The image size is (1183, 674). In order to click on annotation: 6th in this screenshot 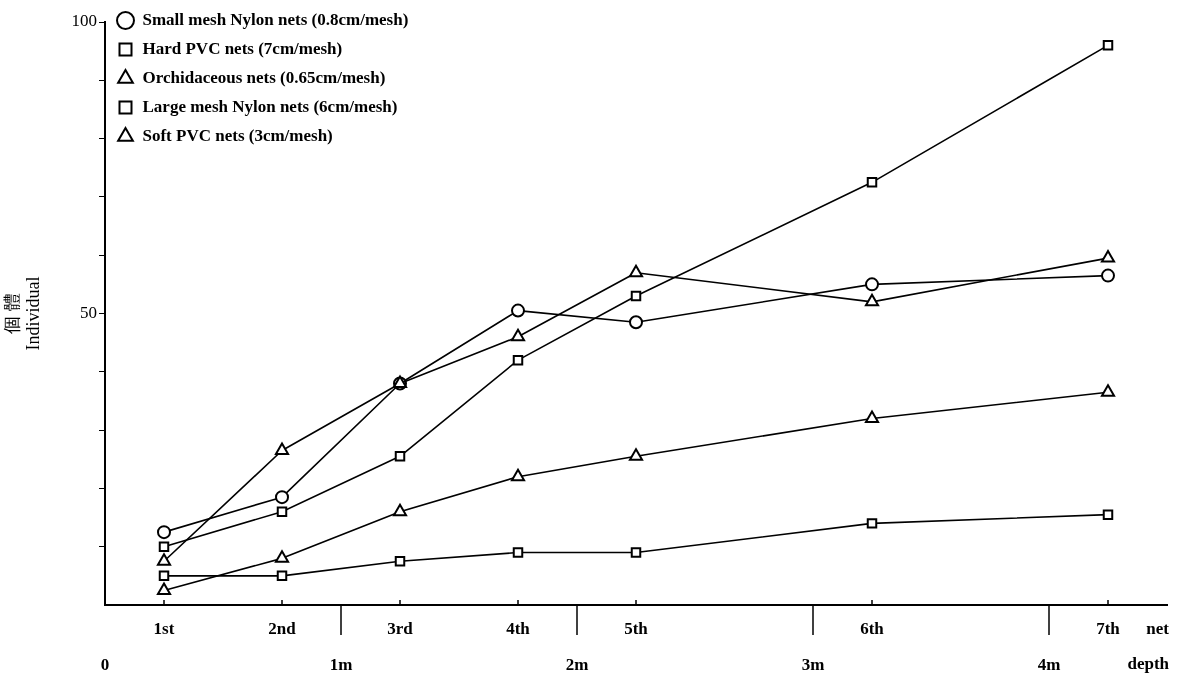, I will do `click(872, 629)`.